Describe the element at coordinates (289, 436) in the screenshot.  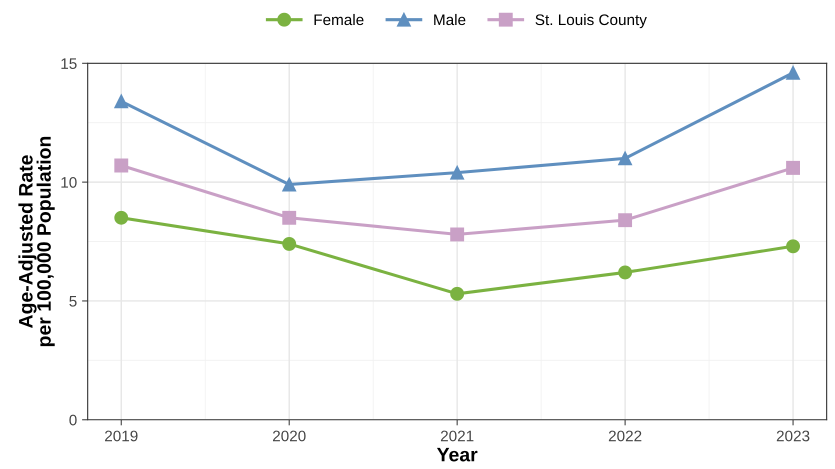
I see `x-tick-label: 2020` at that location.